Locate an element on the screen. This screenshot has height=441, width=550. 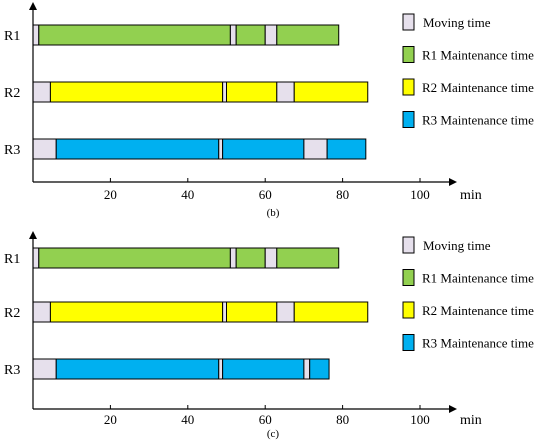
panel-caption: (b) is located at coordinates (273, 213).